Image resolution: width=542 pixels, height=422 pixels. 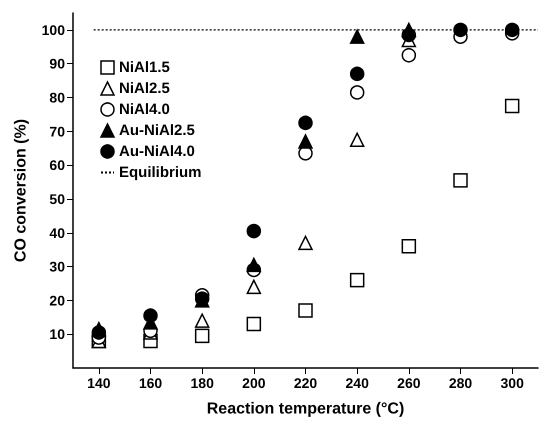 I want to click on y-axis-title: CO conversion (%), so click(x=21, y=190).